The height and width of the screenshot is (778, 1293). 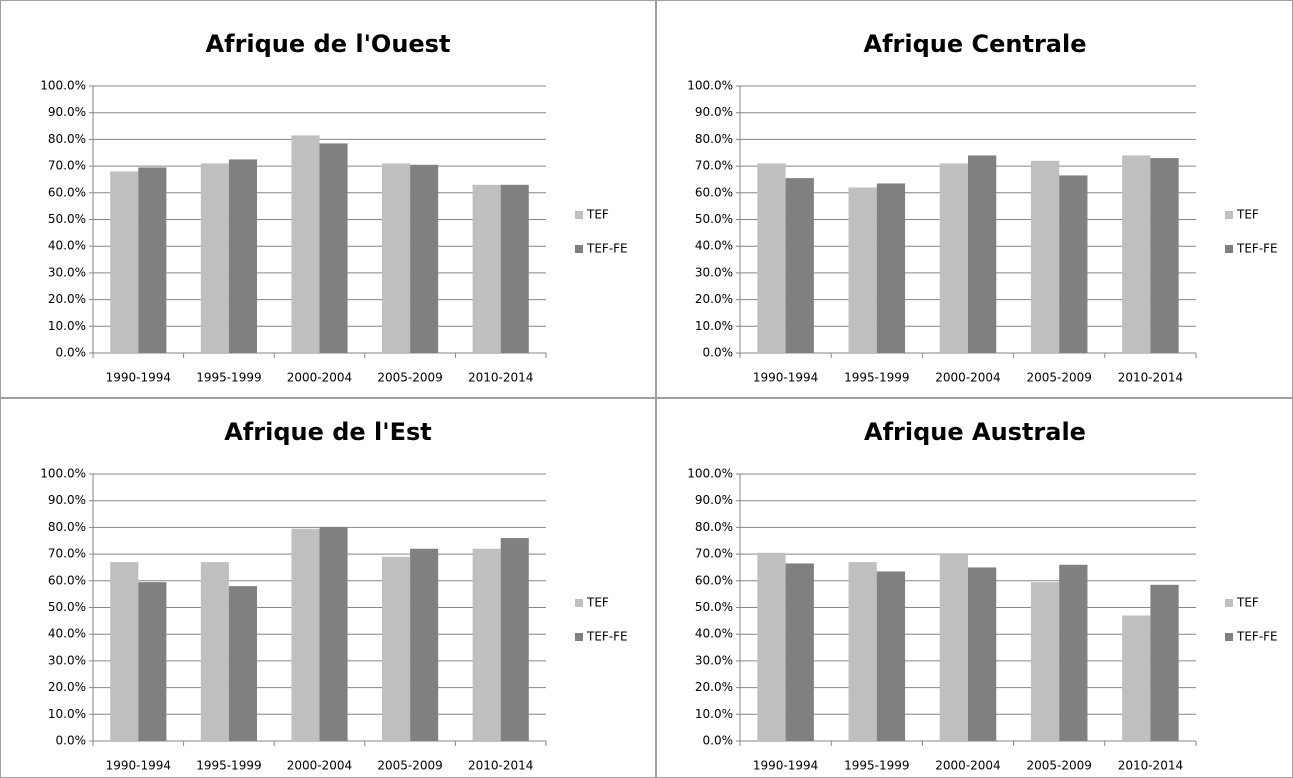 What do you see at coordinates (328, 44) in the screenshot?
I see `chart-title: Afrique de l'Ouest` at bounding box center [328, 44].